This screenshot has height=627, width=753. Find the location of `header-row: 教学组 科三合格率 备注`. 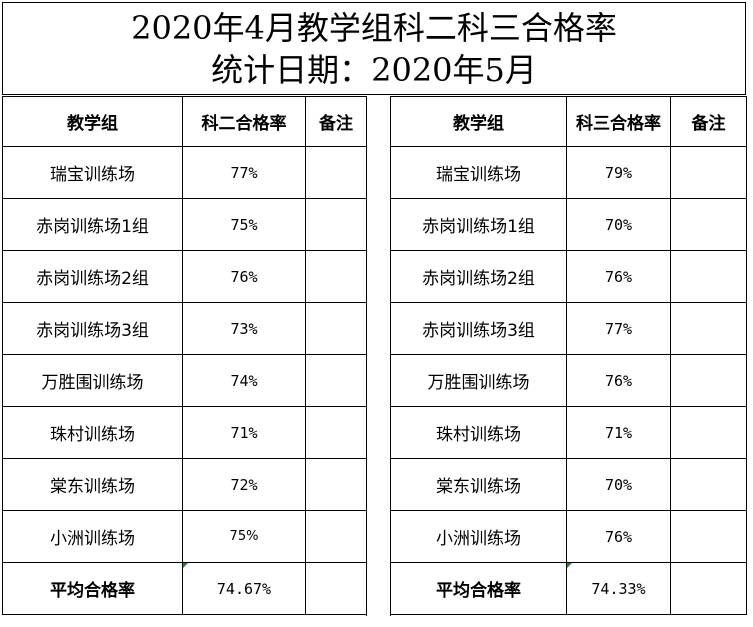

header-row: 教学组 科三合格率 备注 is located at coordinates (568, 121).